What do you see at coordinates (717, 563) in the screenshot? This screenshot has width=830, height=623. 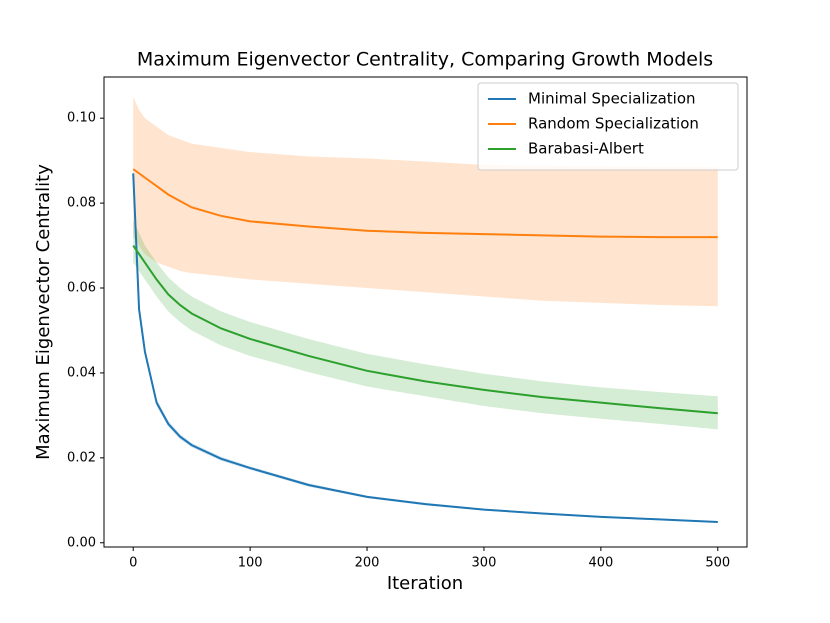 I see `x-tick-label: 500` at bounding box center [717, 563].